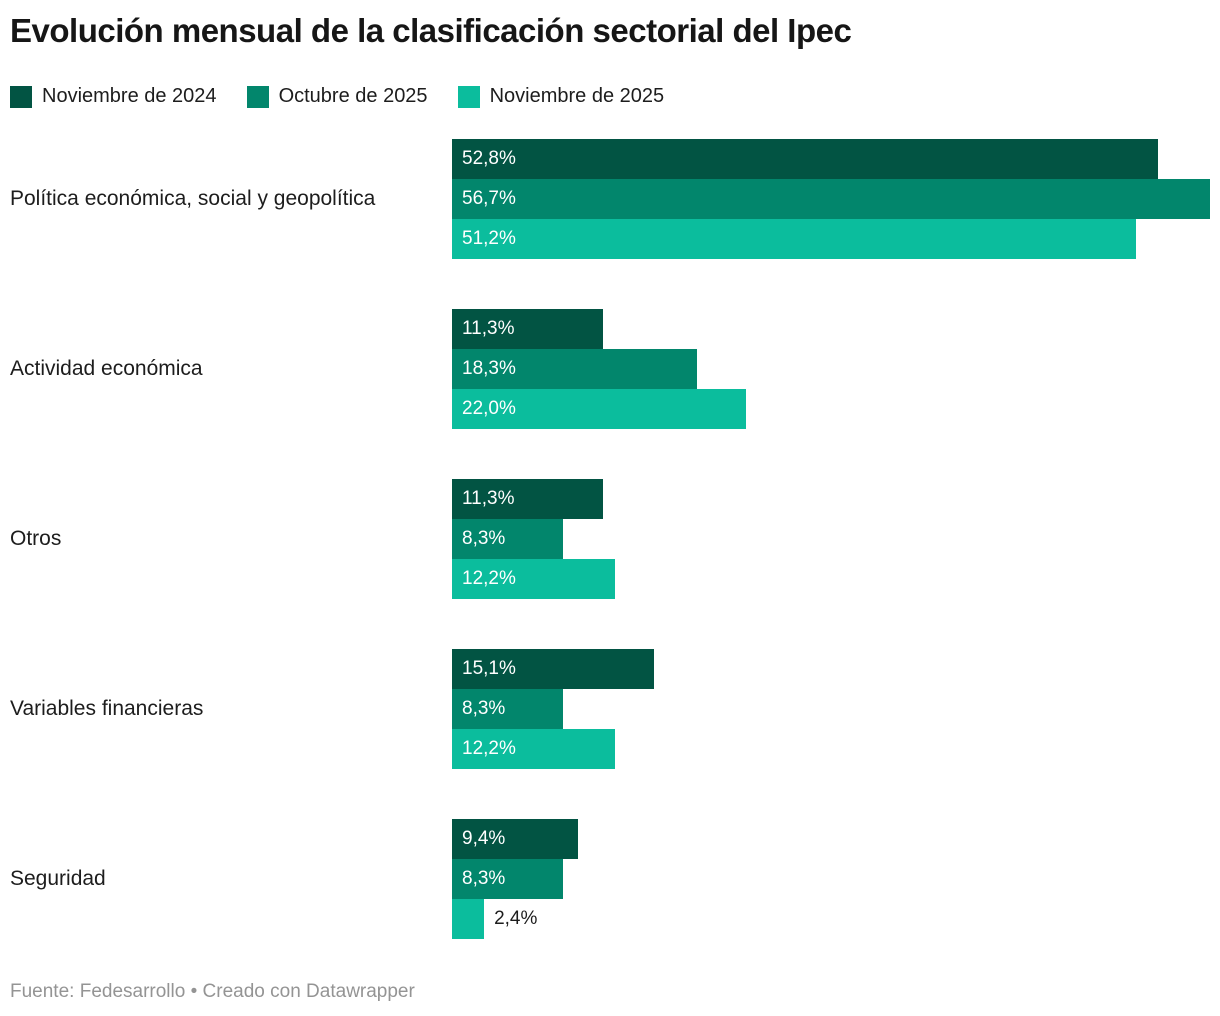 This screenshot has height=1016, width=1220. I want to click on category-label: Otros, so click(36, 538).